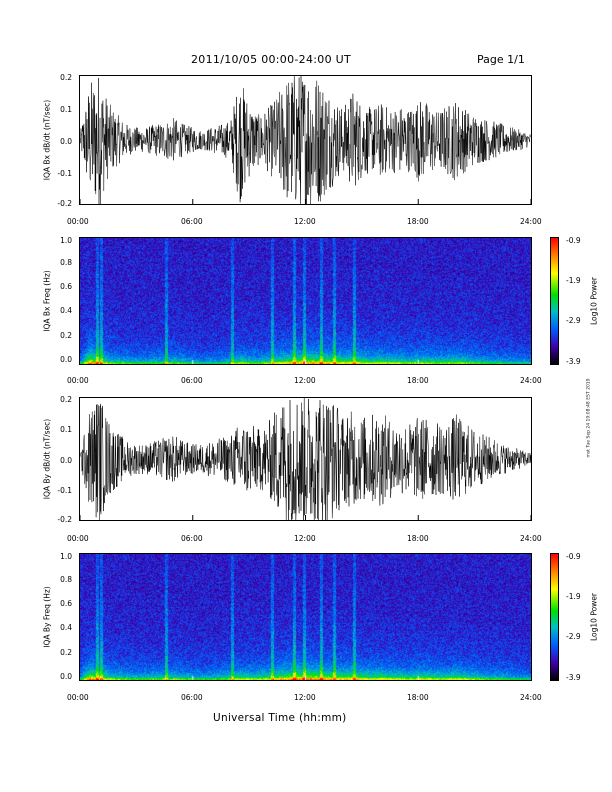 This screenshot has width=612, height=792. I want to click on by-freq-ylabel: IQA By Freq (Hz), so click(47, 617).